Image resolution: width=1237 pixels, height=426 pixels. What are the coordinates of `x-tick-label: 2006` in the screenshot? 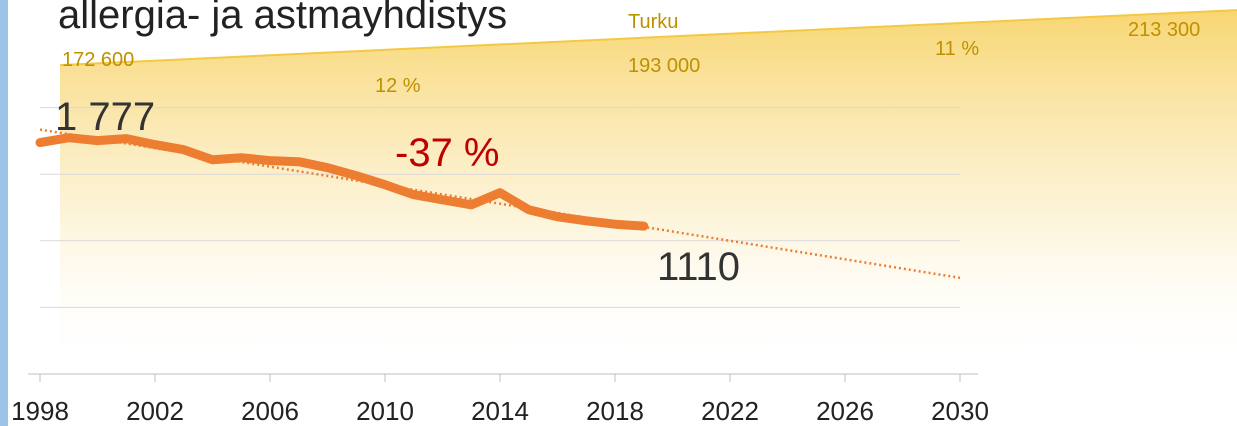 It's located at (270, 411).